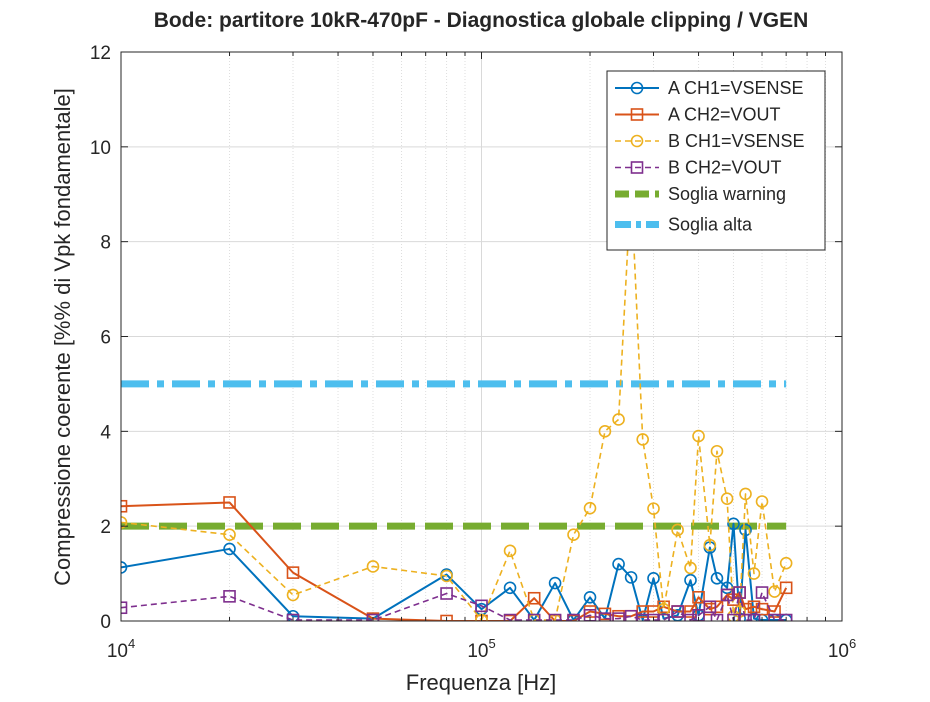  What do you see at coordinates (100, 148) in the screenshot?
I see `y-tick-label: 10` at bounding box center [100, 148].